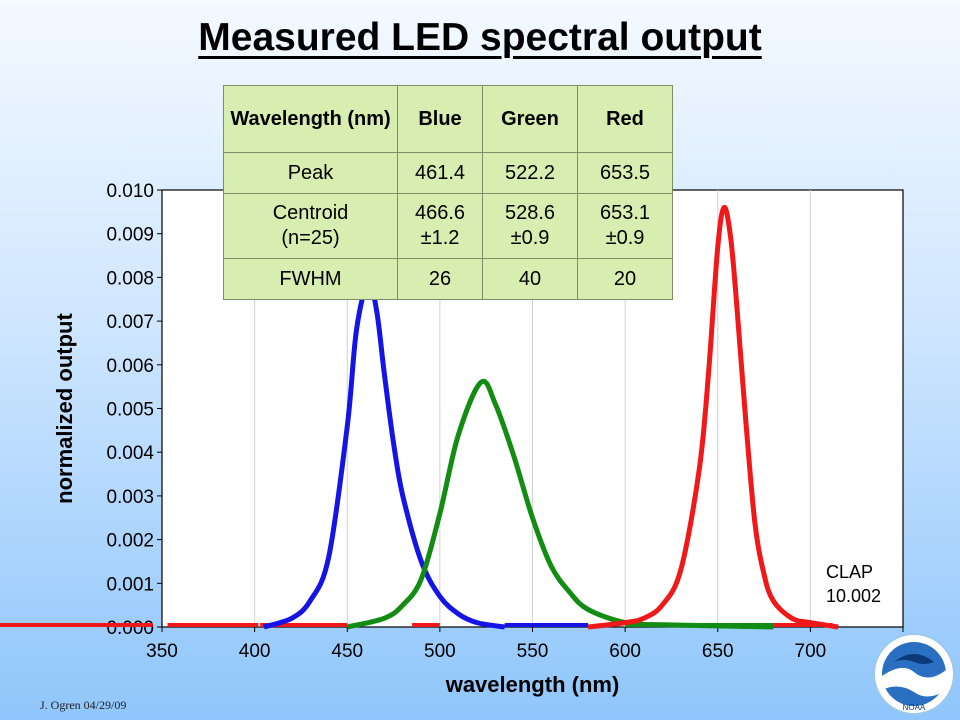 This screenshot has height=720, width=960. What do you see at coordinates (83, 705) in the screenshot?
I see `footer-credit: J. Ogren 04/29/09` at bounding box center [83, 705].